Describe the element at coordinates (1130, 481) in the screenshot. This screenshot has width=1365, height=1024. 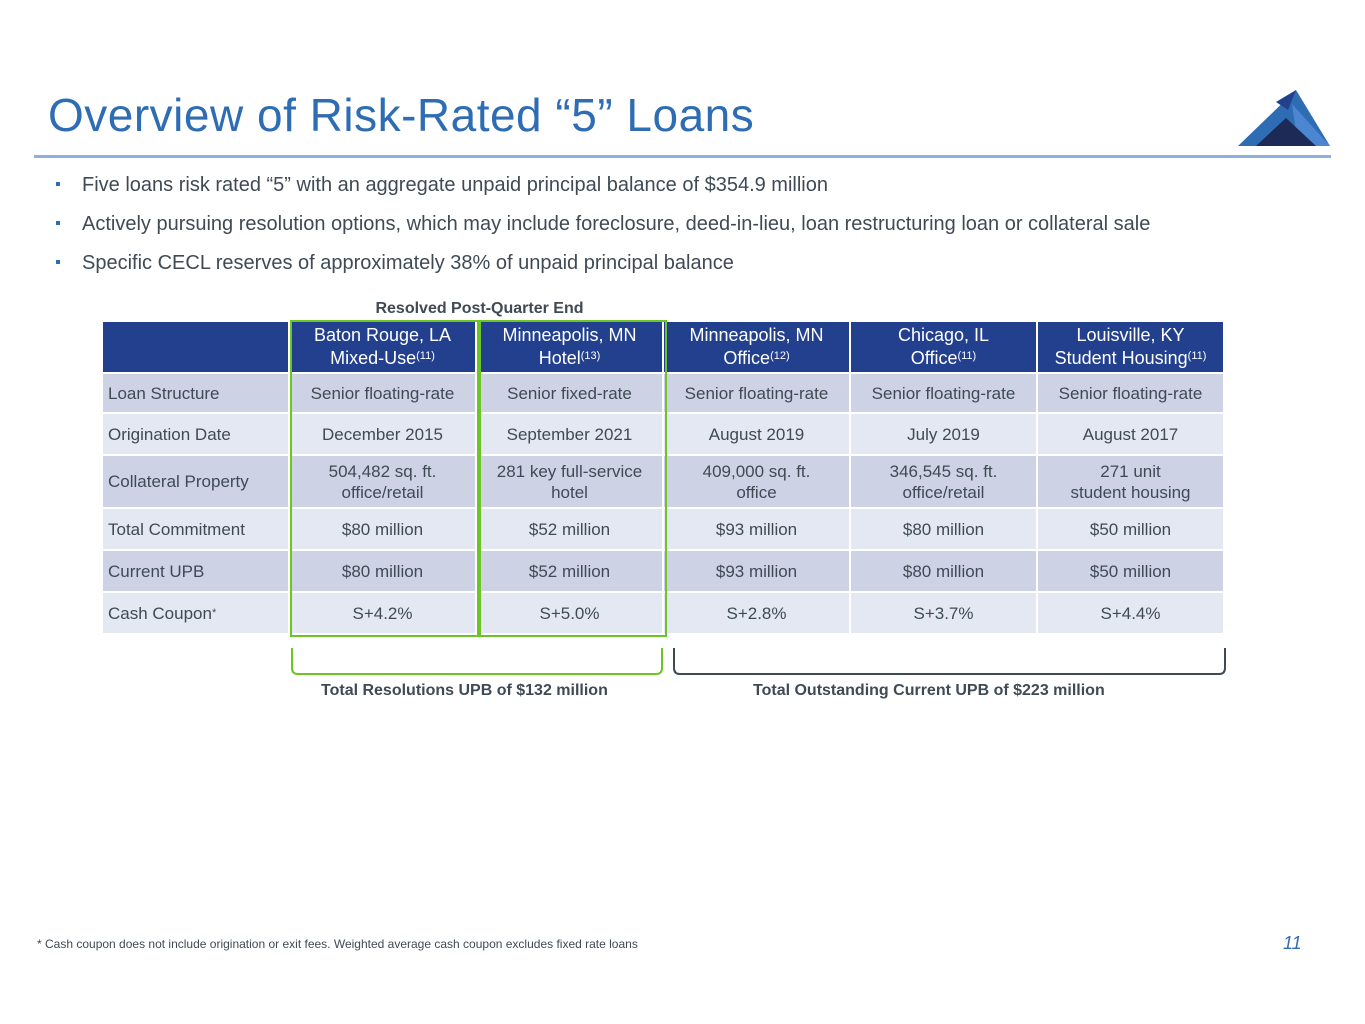
I see `table-cell: 271 unit student housing` at that location.